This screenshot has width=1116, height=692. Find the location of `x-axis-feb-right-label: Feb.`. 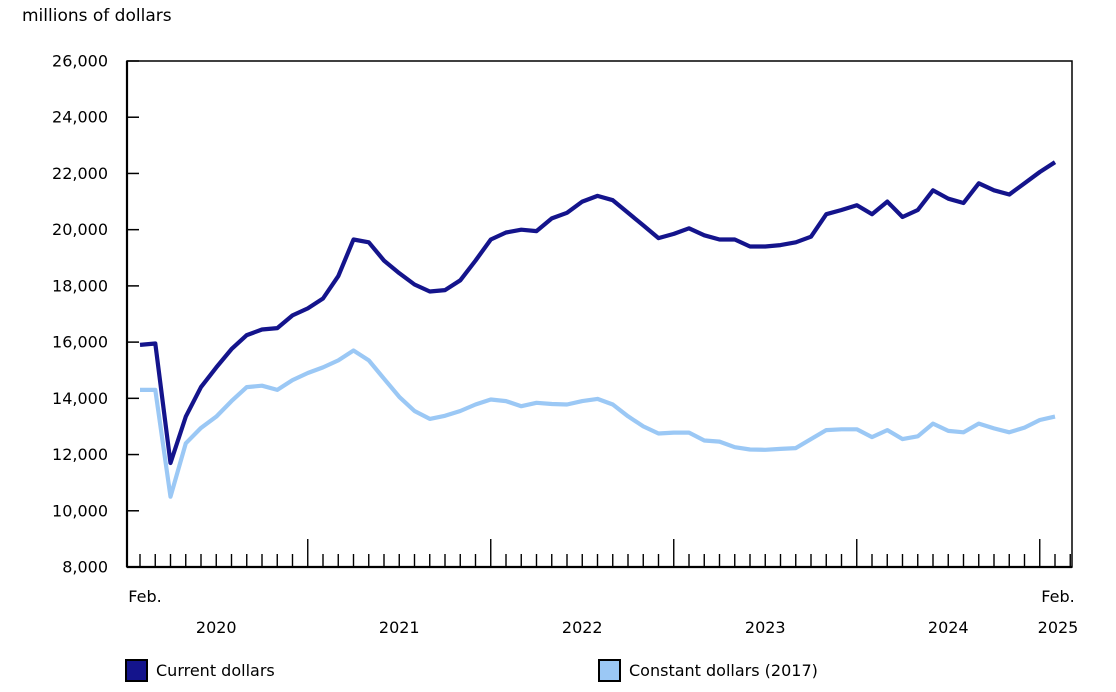

x-axis-feb-right-label: Feb. is located at coordinates (1057, 596).